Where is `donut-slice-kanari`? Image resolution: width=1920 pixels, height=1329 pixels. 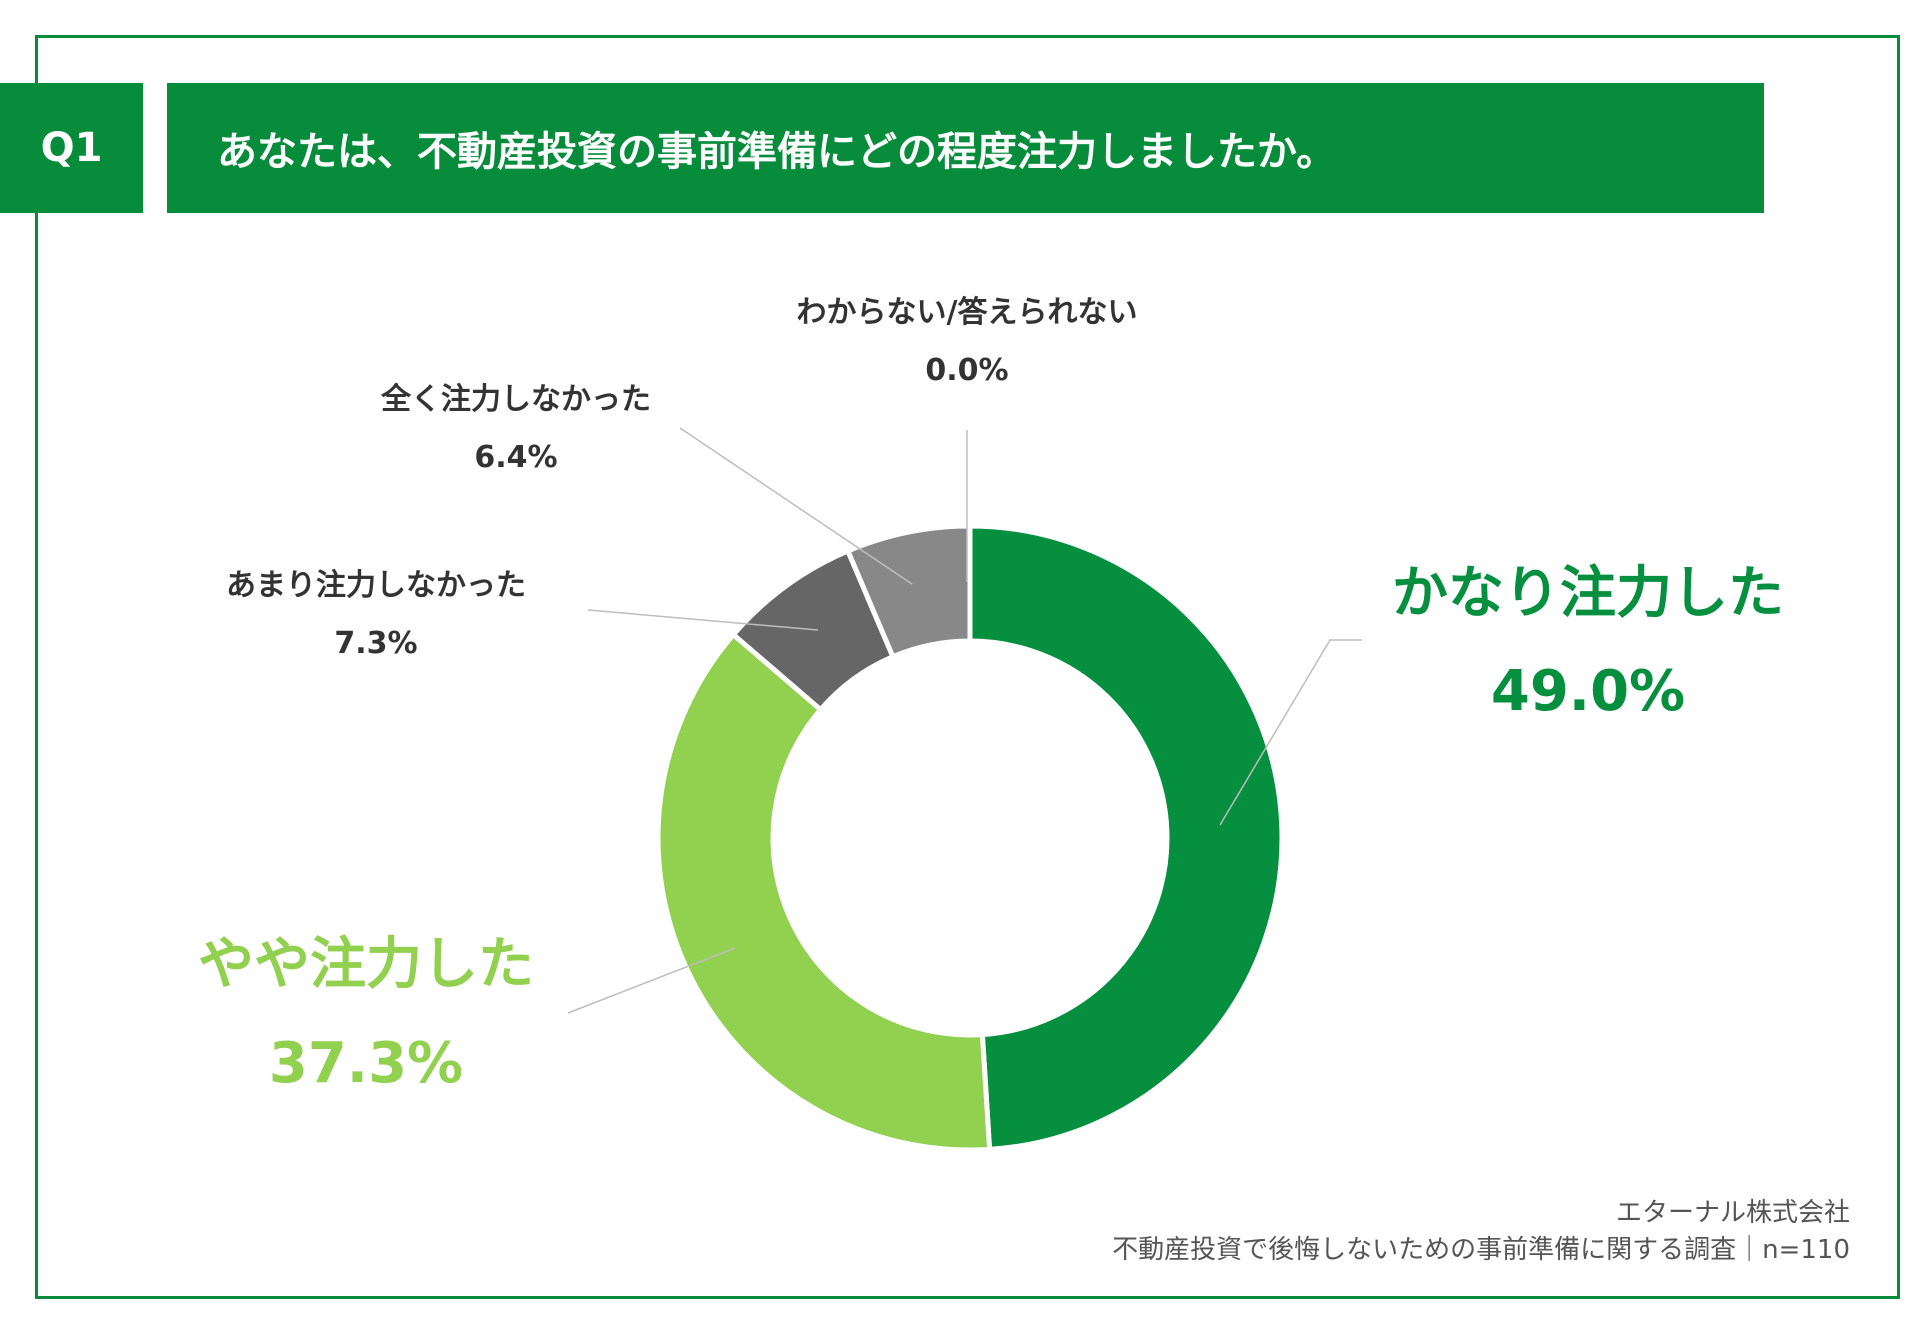
donut-slice-kanari is located at coordinates (1126, 837).